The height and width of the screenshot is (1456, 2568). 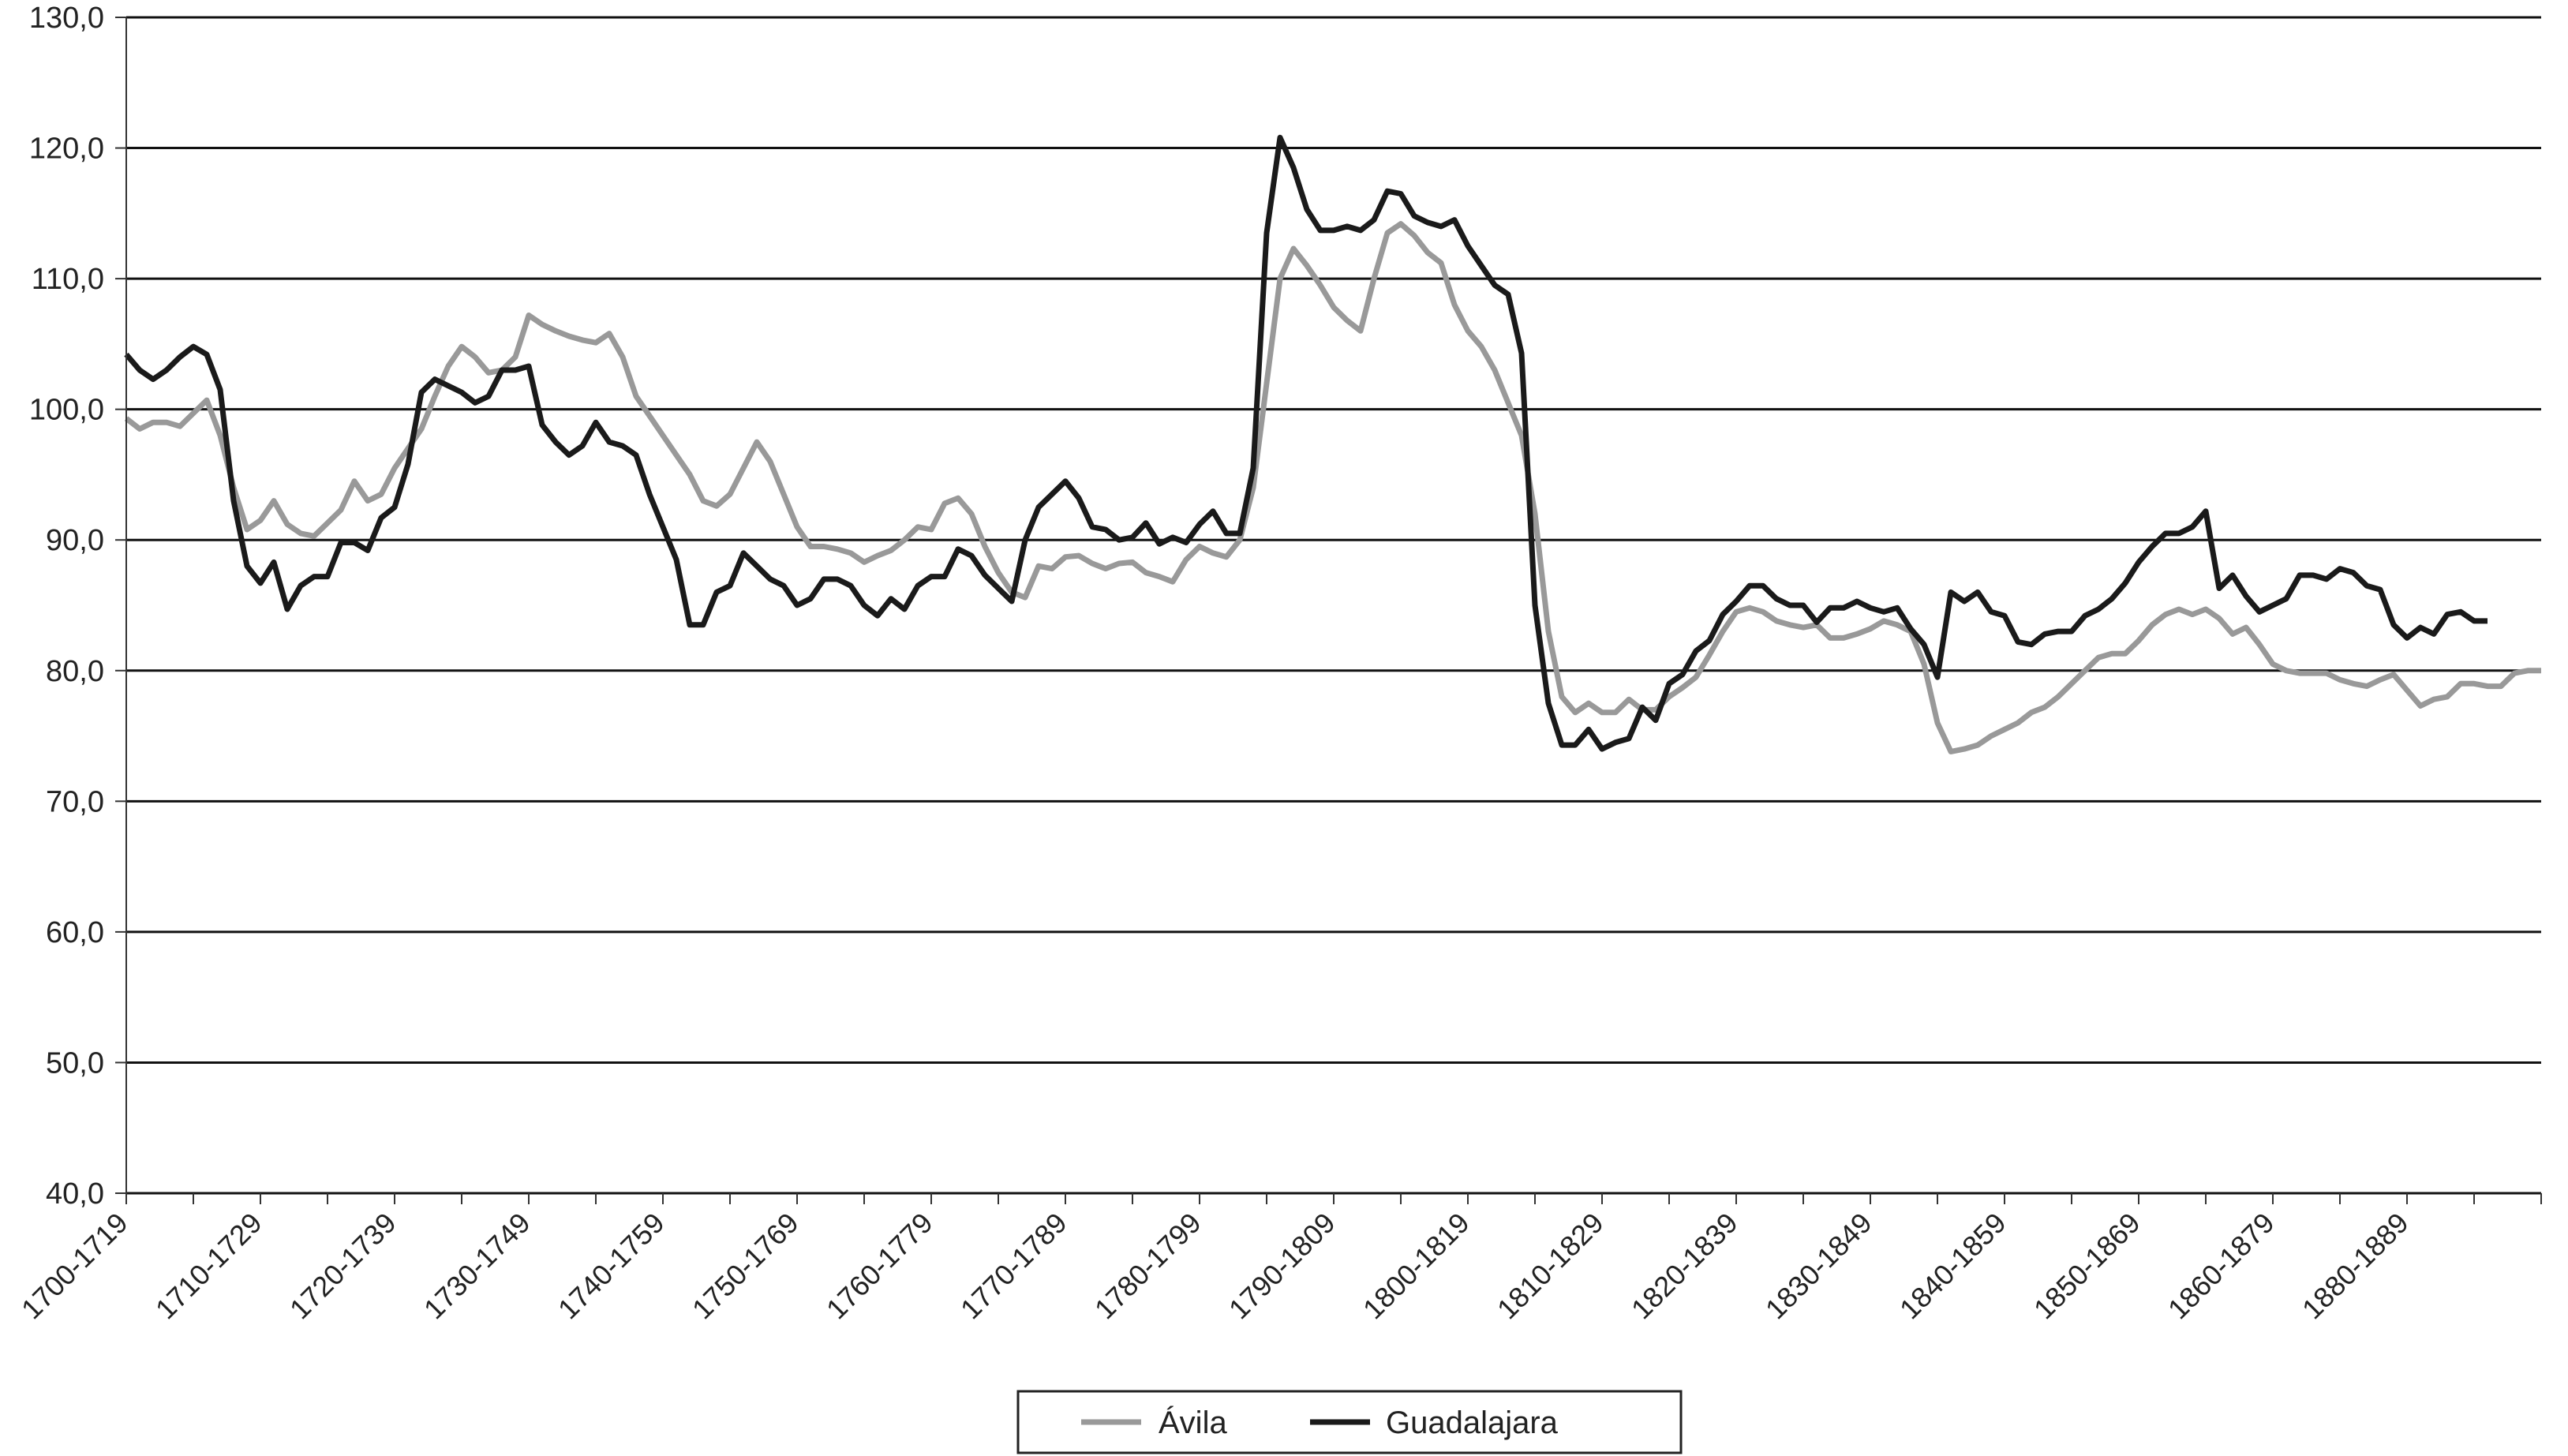 I want to click on y-tick-label: 130,0, so click(x=66, y=18).